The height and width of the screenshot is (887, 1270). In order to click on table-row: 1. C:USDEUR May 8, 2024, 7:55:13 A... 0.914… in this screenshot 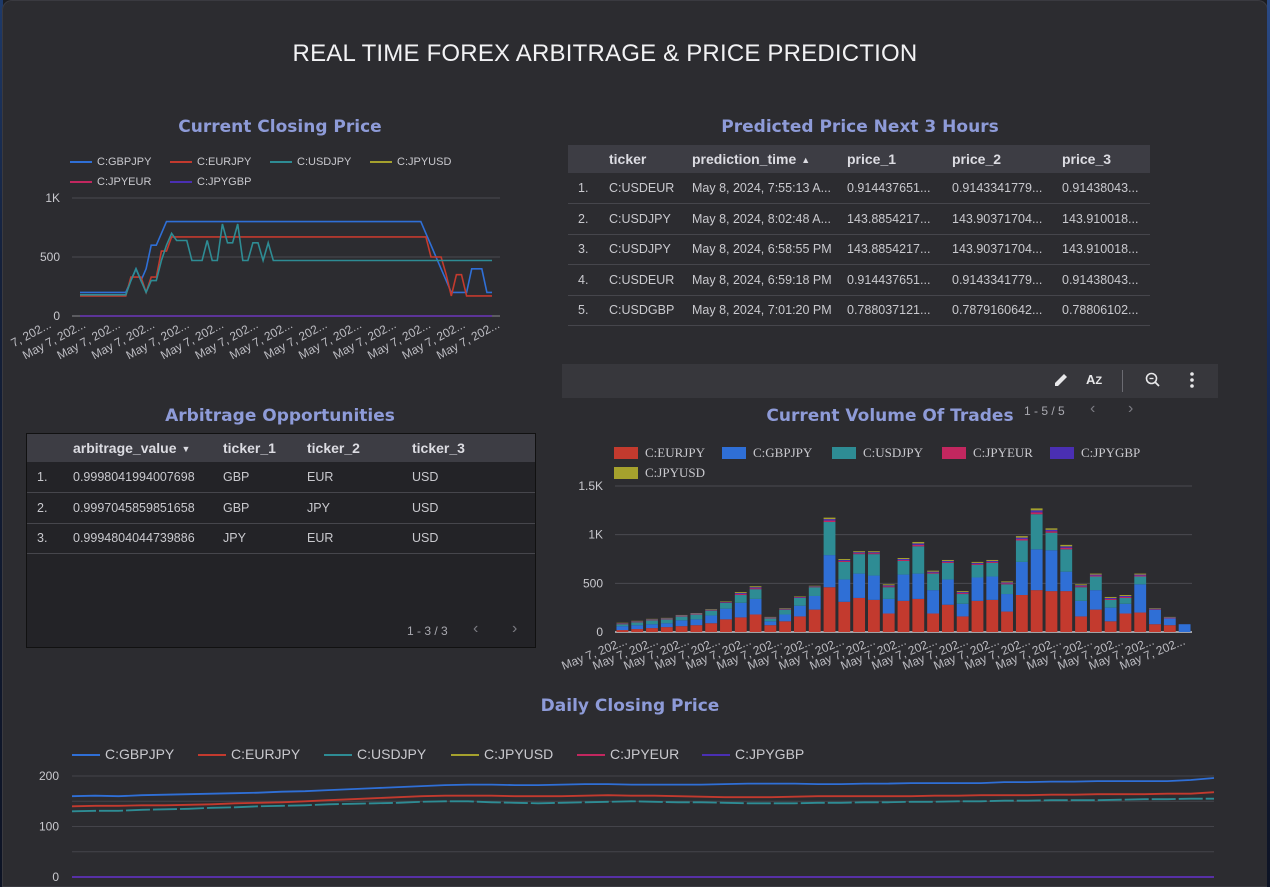, I will do `click(859, 188)`.